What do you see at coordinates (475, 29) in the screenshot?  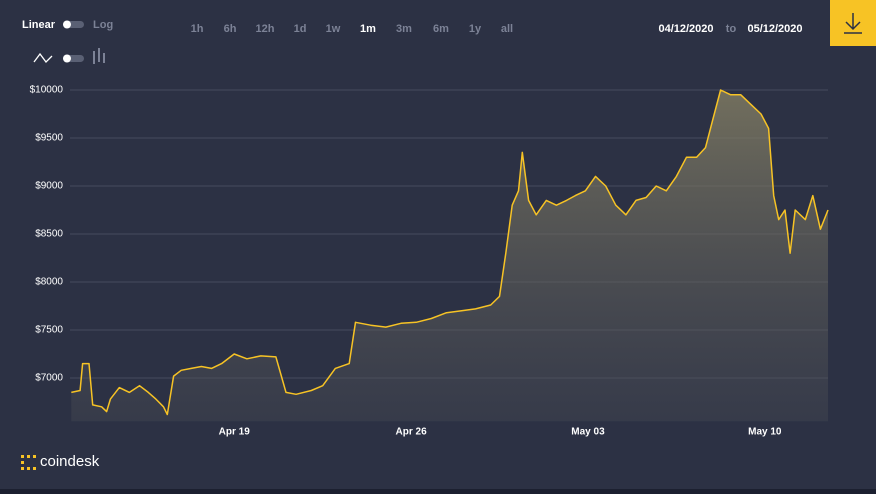 I see `range-button: 1y` at bounding box center [475, 29].